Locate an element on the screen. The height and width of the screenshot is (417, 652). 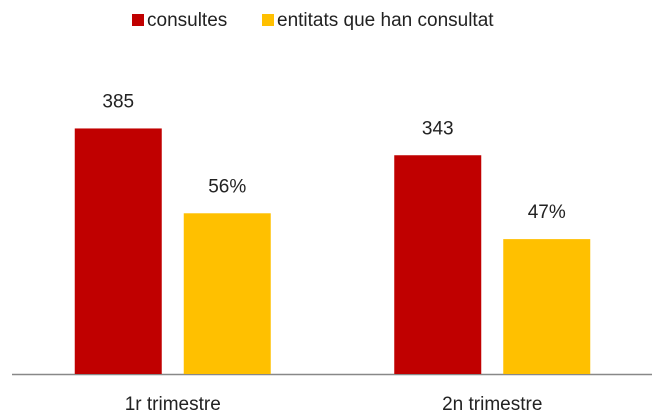
data-label: 343 is located at coordinates (438, 128).